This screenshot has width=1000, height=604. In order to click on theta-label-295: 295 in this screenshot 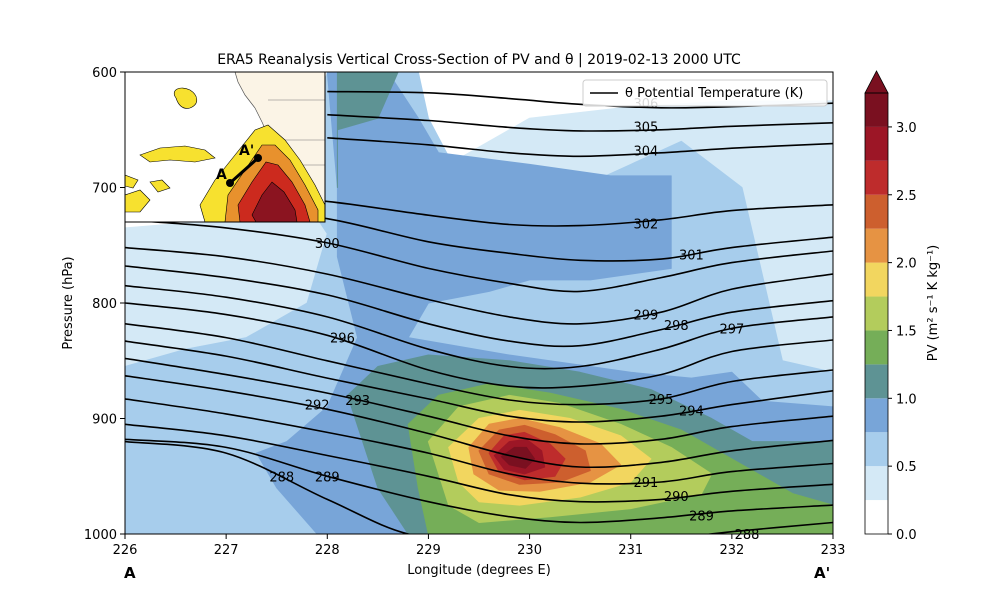, I will do `click(661, 400)`.